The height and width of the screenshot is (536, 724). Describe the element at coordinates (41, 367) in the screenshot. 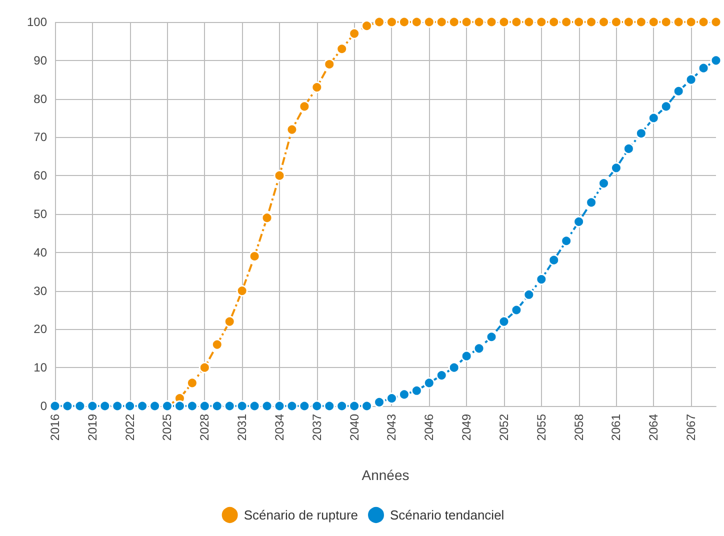

I see `y-tick-label: 10` at that location.